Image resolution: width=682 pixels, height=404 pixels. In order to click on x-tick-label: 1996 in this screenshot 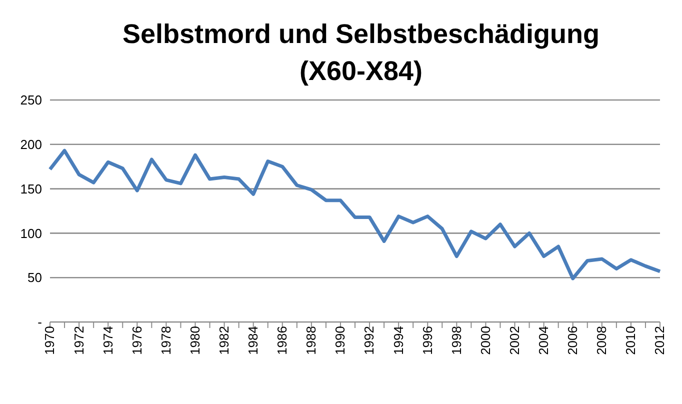, I will do `click(427, 340)`.